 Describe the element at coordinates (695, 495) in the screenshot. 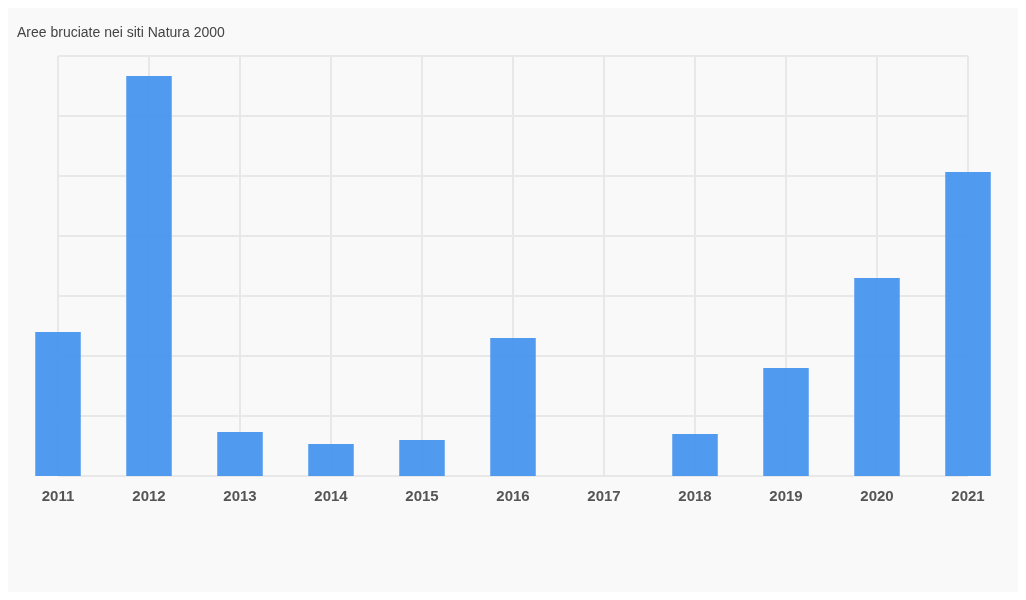

I see `x-tick-label: 2018` at that location.